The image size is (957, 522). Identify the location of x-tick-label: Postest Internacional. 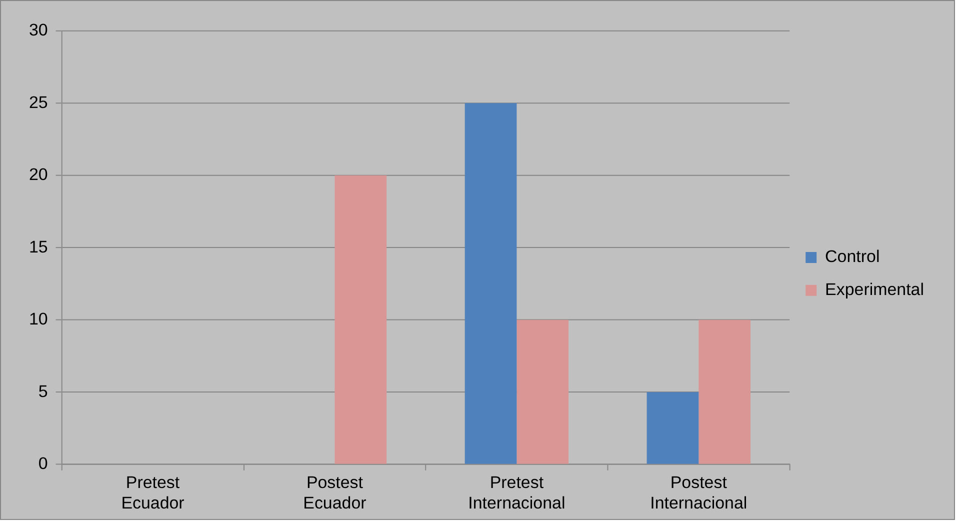
(699, 493).